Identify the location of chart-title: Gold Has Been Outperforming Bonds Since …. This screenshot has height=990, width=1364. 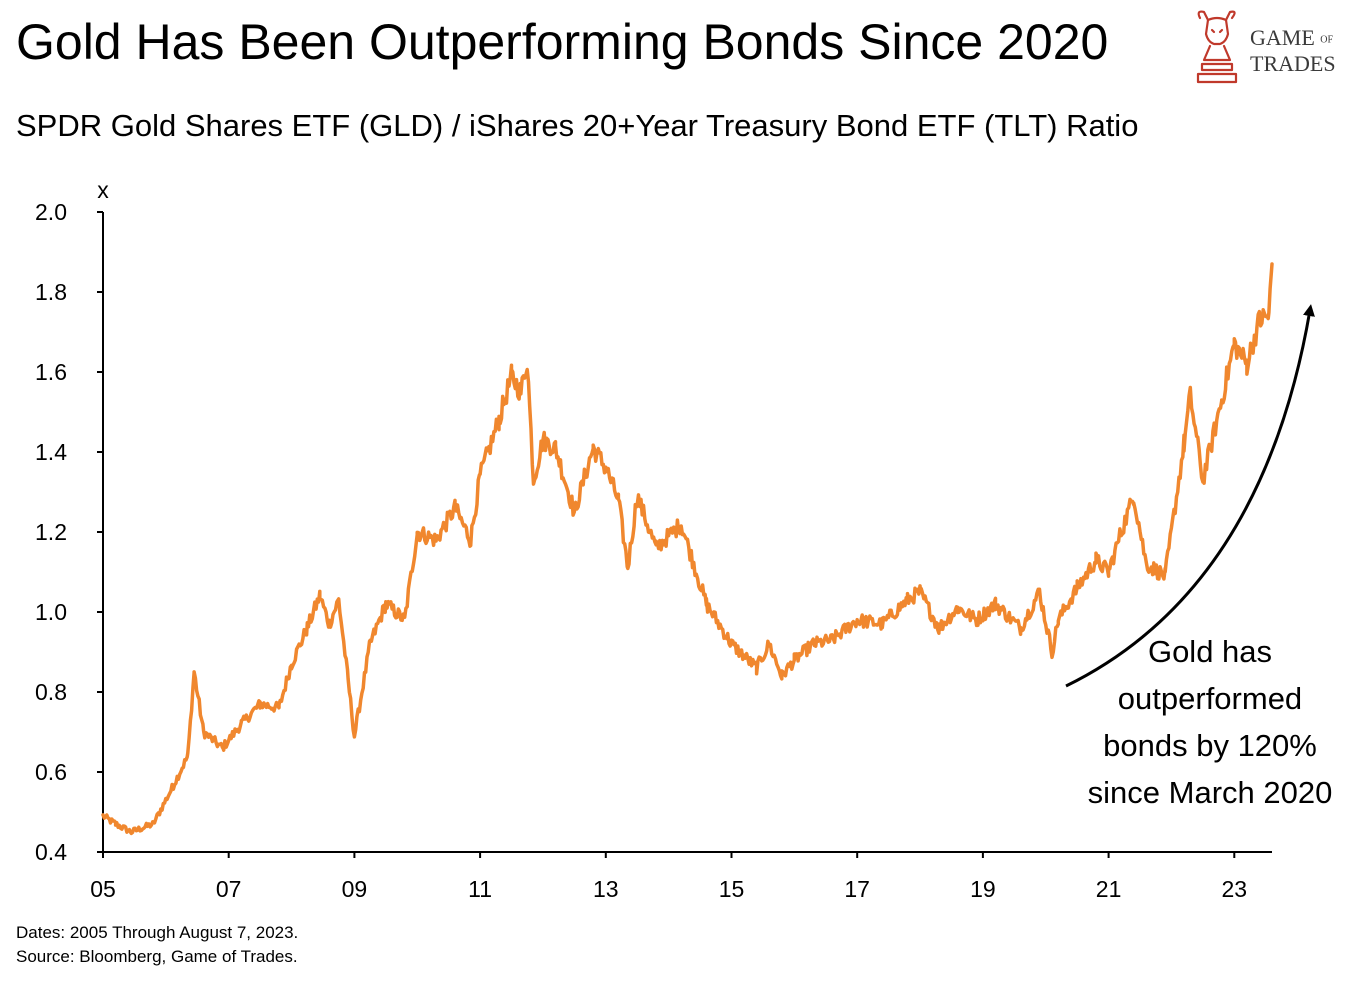
(562, 42).